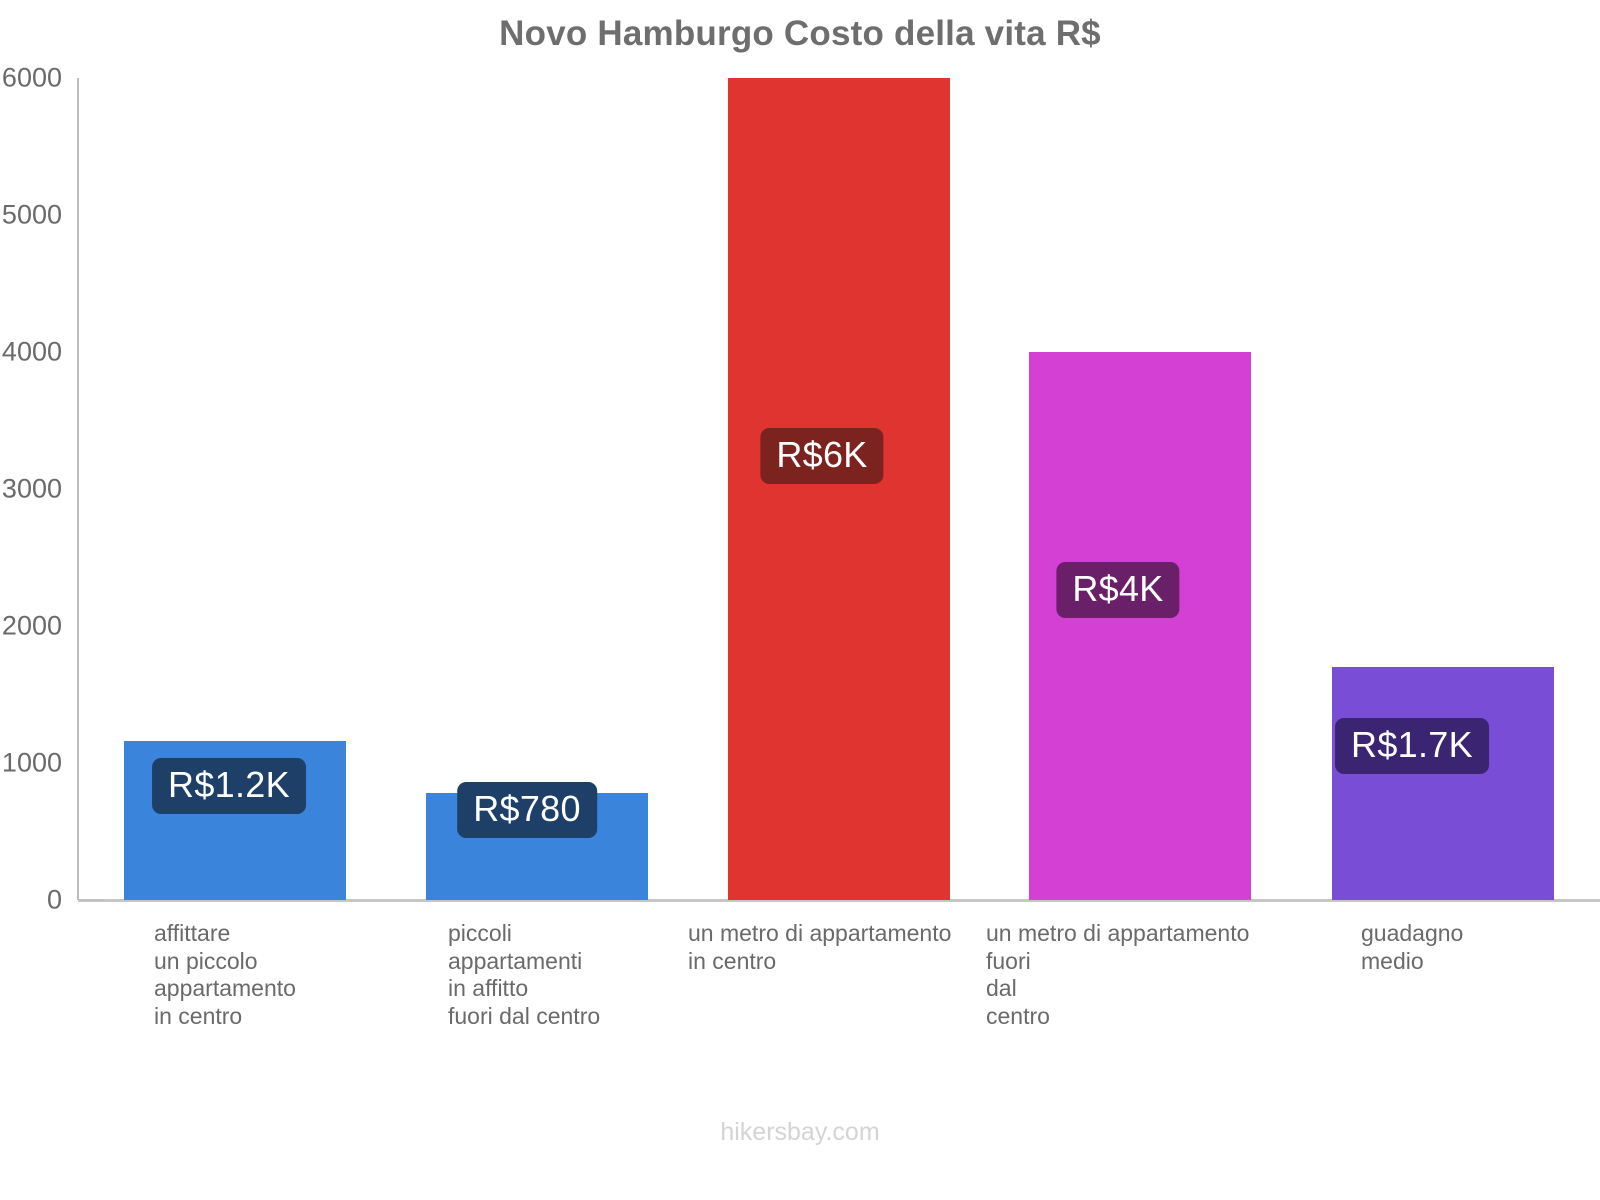 The image size is (1600, 1200). I want to click on bar-value-label: R$6K, so click(822, 456).